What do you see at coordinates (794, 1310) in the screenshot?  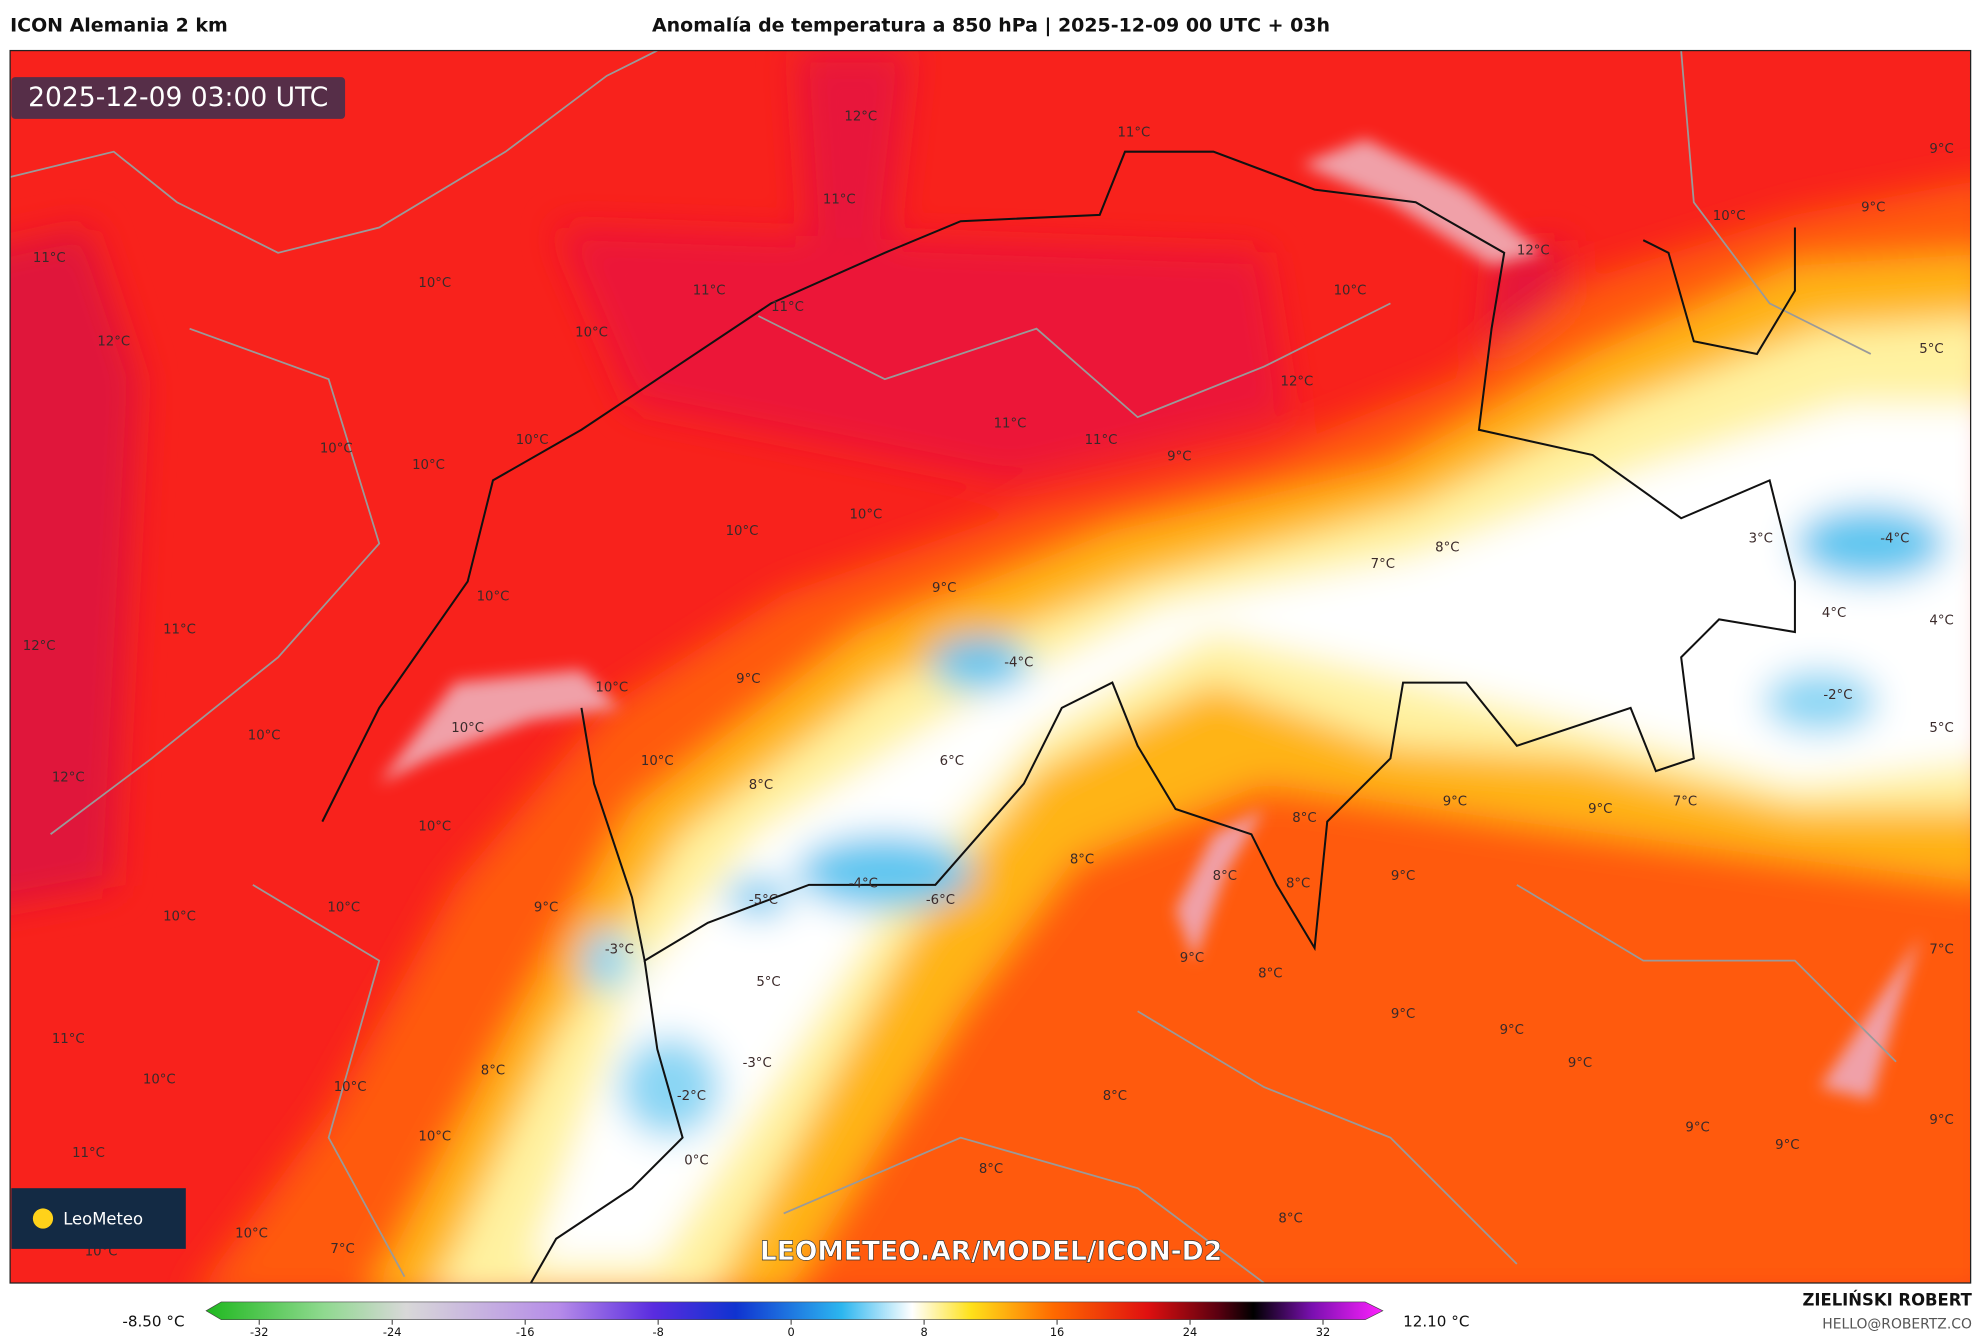 I see `colorbar-ramp` at bounding box center [794, 1310].